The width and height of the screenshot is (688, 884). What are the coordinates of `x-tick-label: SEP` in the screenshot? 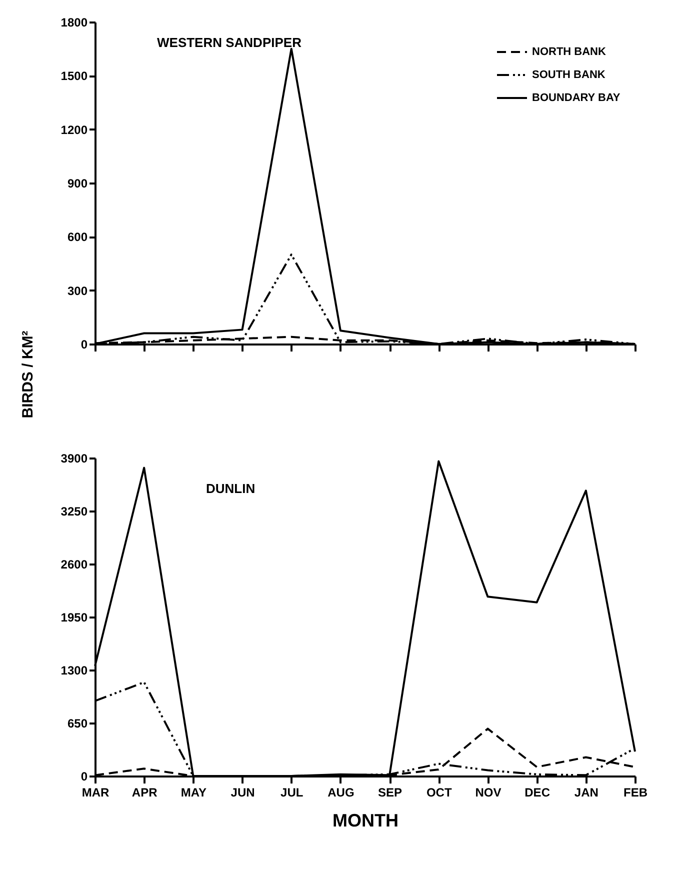 It's located at (390, 793).